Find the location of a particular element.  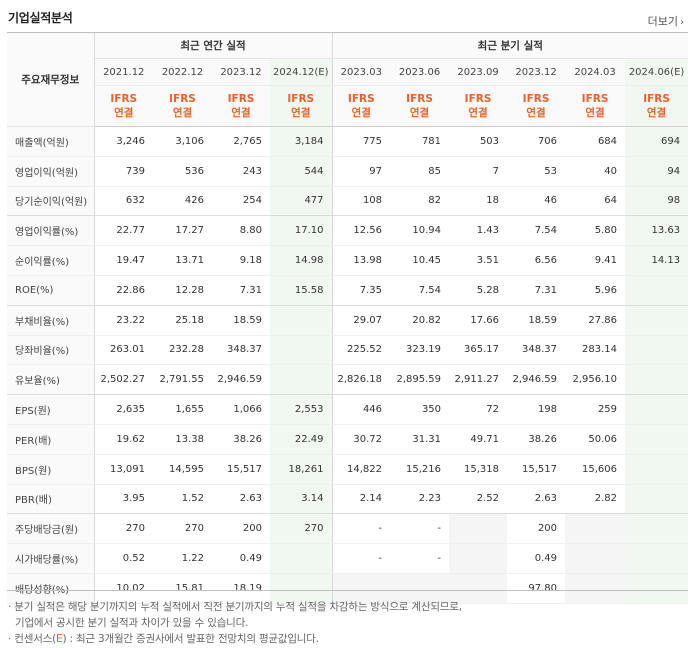

table-cell: 198 is located at coordinates (536, 409).